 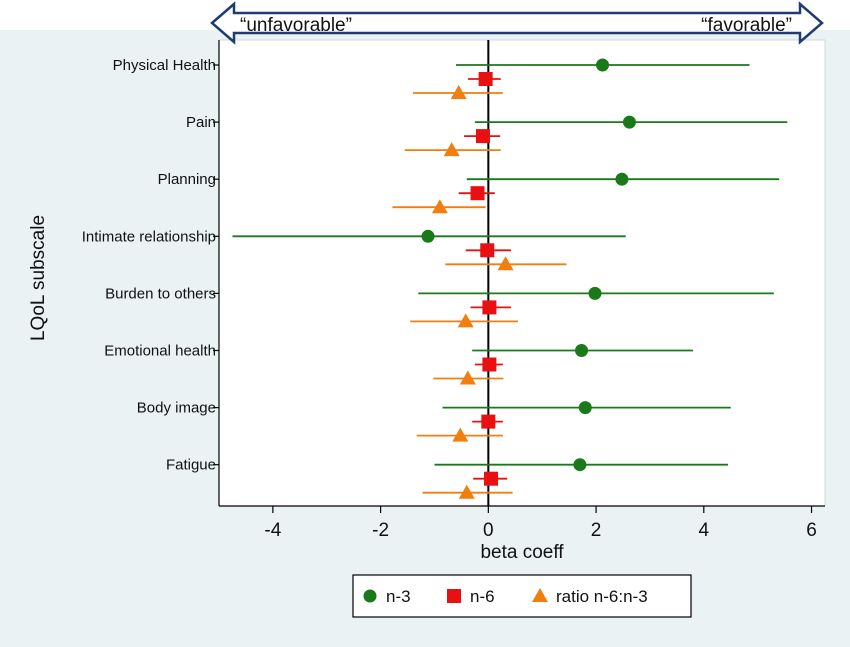 What do you see at coordinates (187, 179) in the screenshot?
I see `category-label: Planning` at bounding box center [187, 179].